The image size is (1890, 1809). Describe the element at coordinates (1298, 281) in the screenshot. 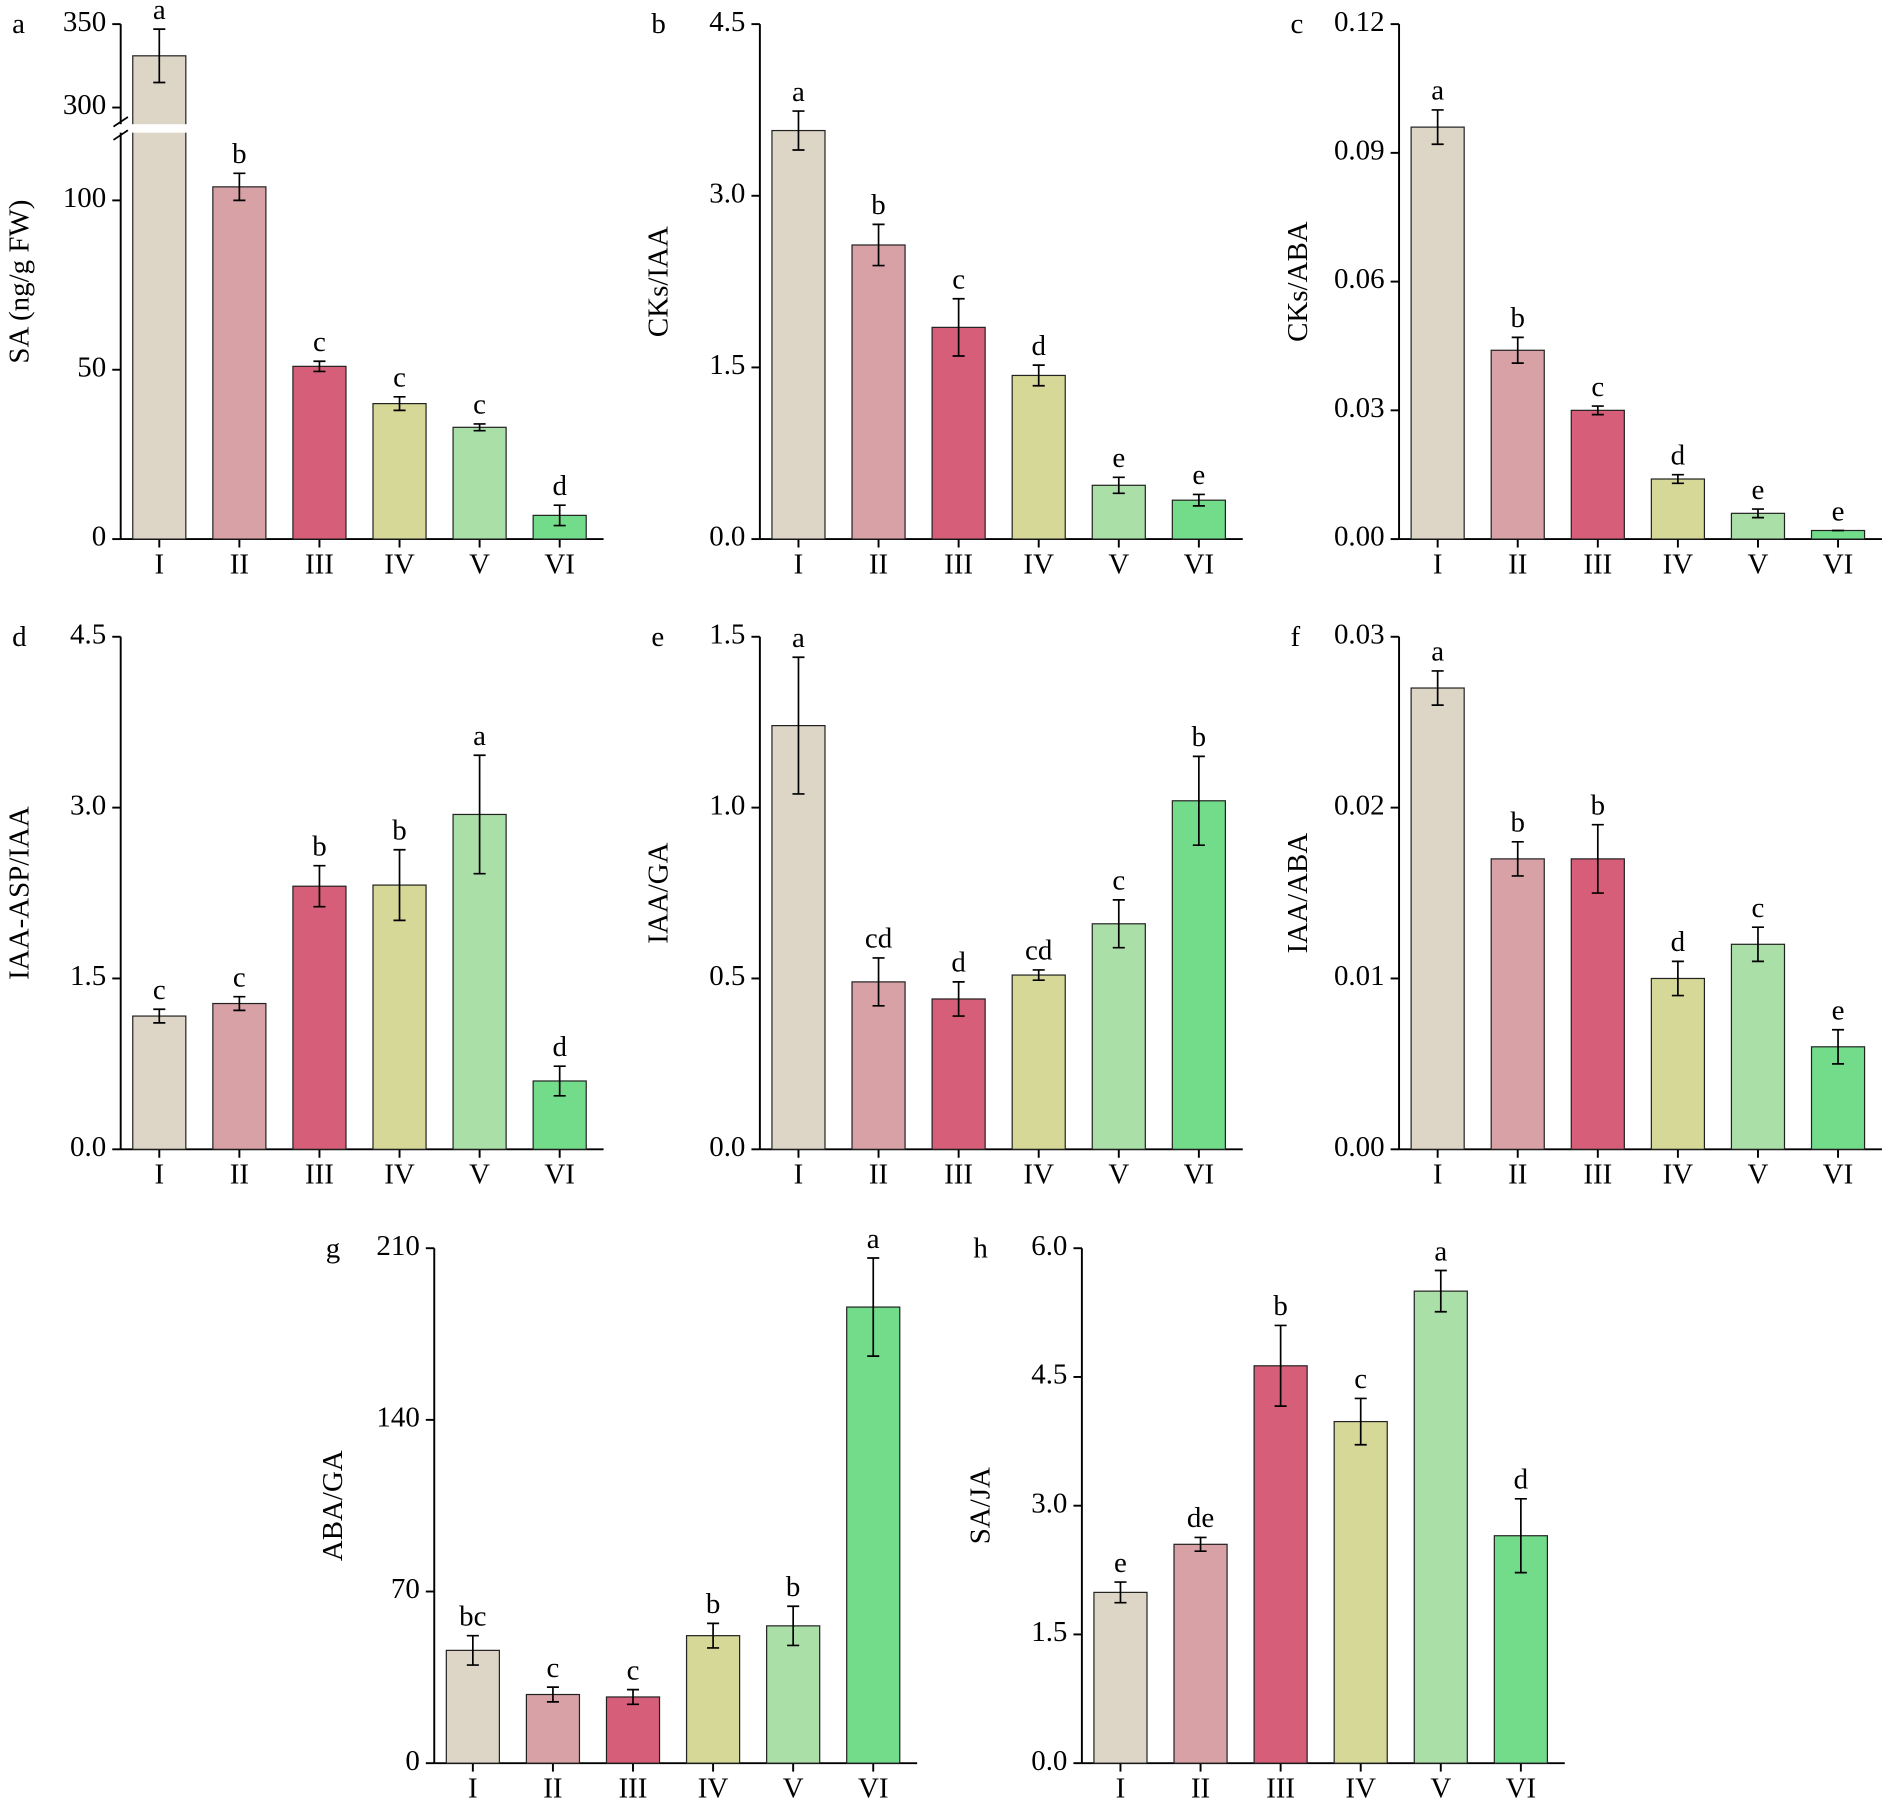

I see `y-axis-label: CKs/ABA` at that location.